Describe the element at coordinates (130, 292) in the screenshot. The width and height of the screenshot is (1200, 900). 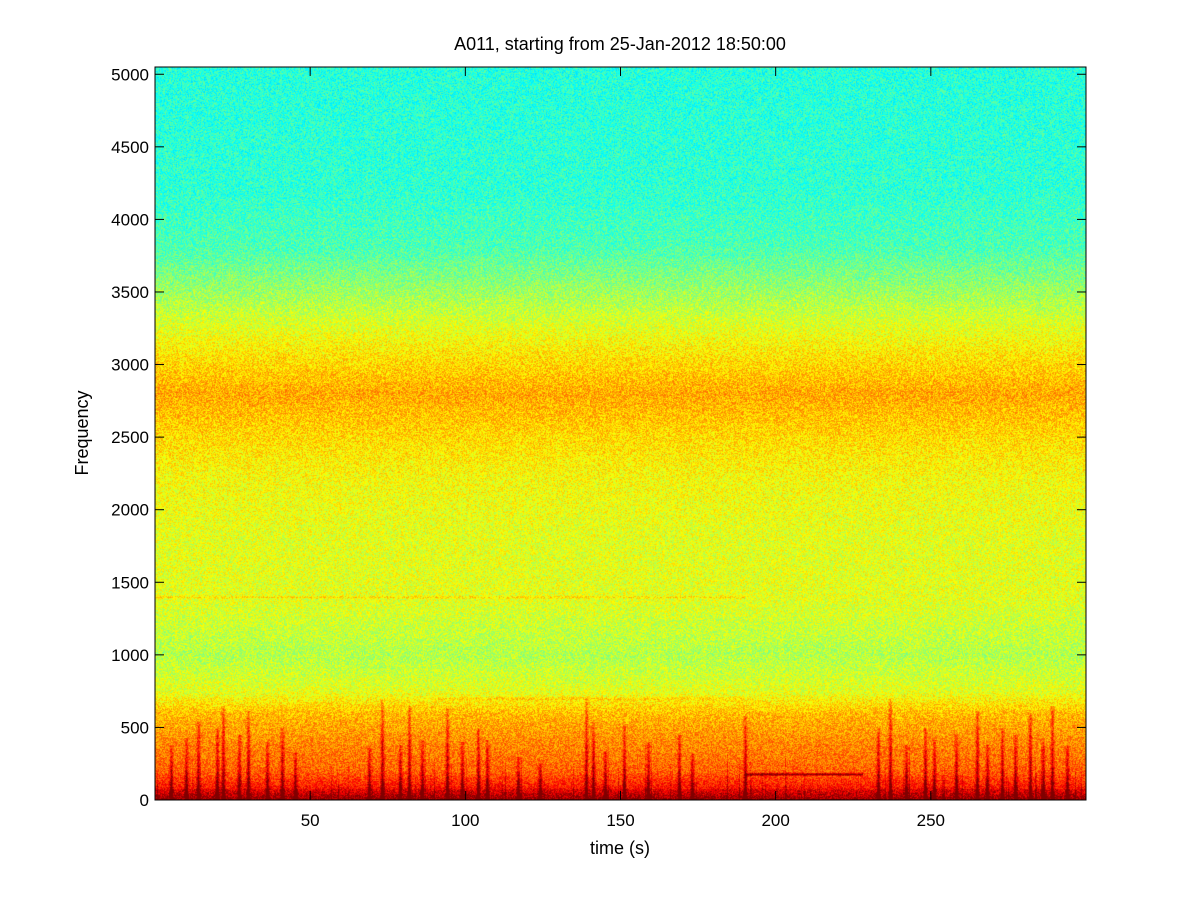
I see `y-tick-label: 3500` at that location.